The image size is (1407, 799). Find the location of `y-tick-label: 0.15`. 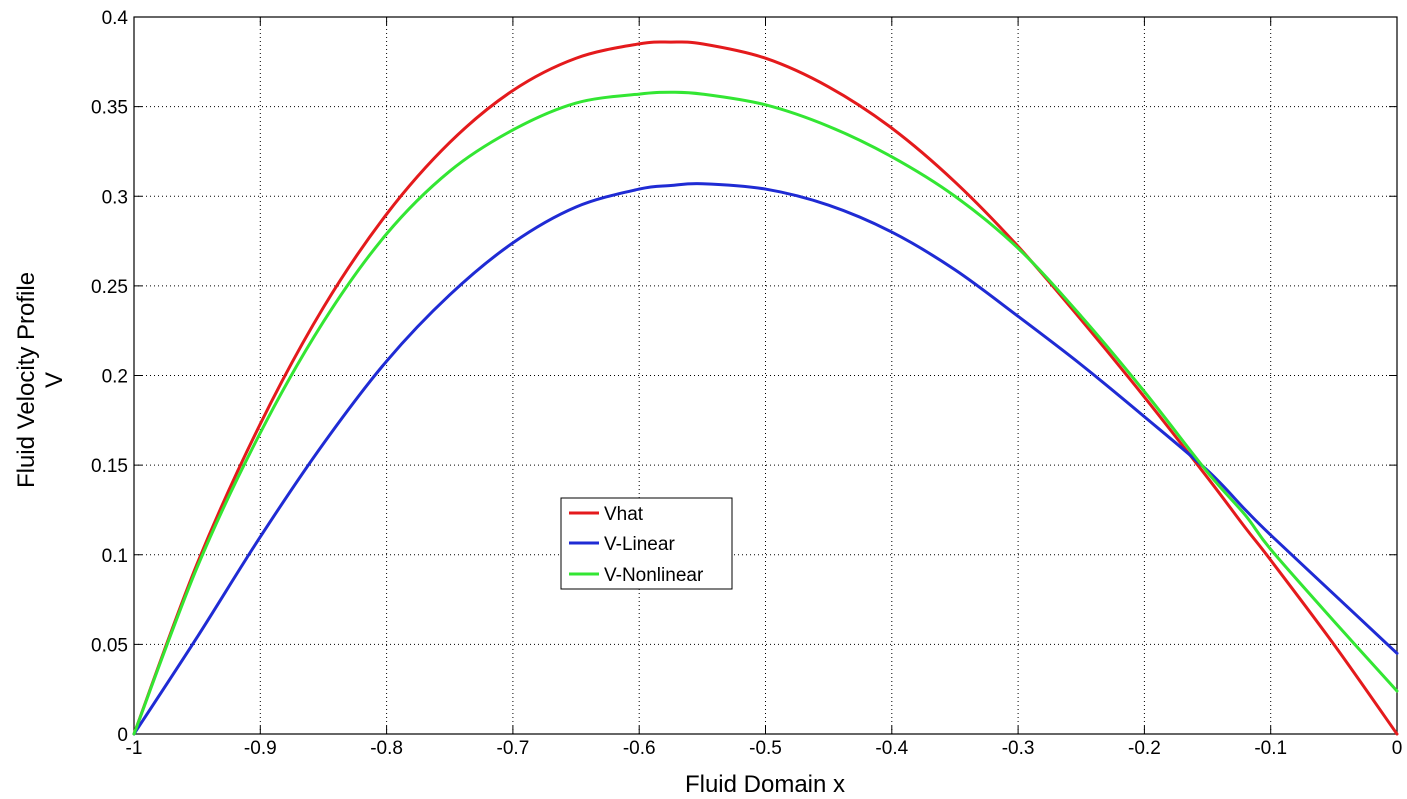

y-tick-label: 0.15 is located at coordinates (109, 466).